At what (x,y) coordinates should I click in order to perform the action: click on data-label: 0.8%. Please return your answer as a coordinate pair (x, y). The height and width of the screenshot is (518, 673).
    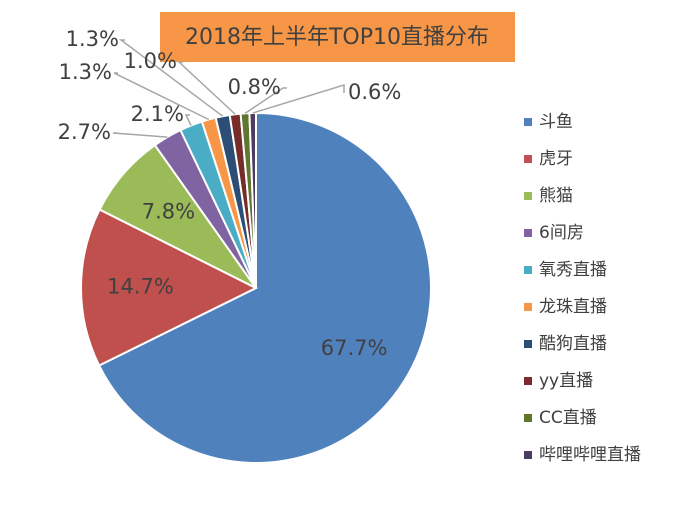
    Looking at the image, I should click on (254, 87).